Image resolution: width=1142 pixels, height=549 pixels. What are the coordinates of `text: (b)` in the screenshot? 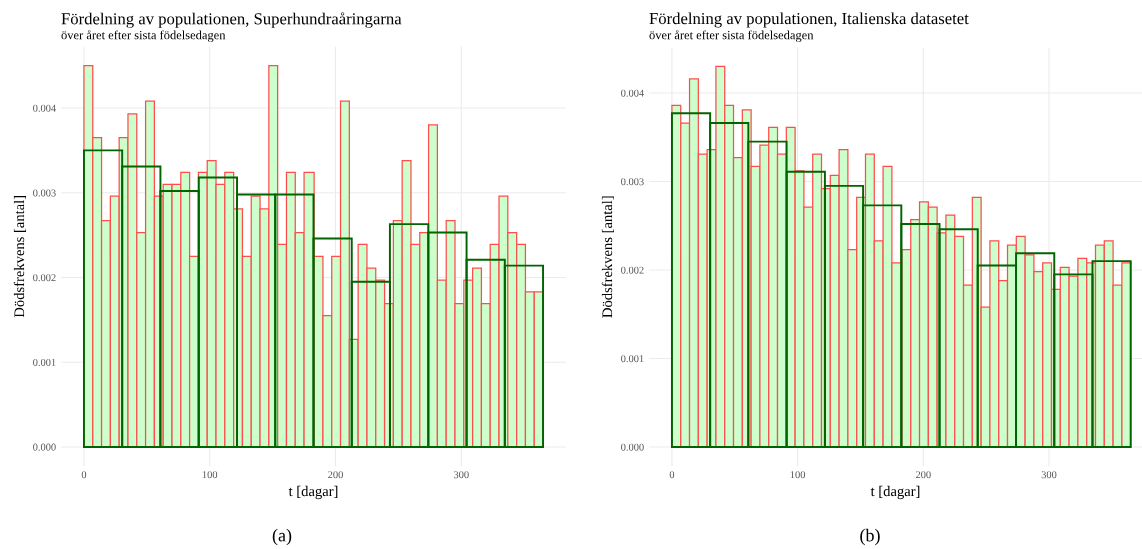 It's located at (870, 537).